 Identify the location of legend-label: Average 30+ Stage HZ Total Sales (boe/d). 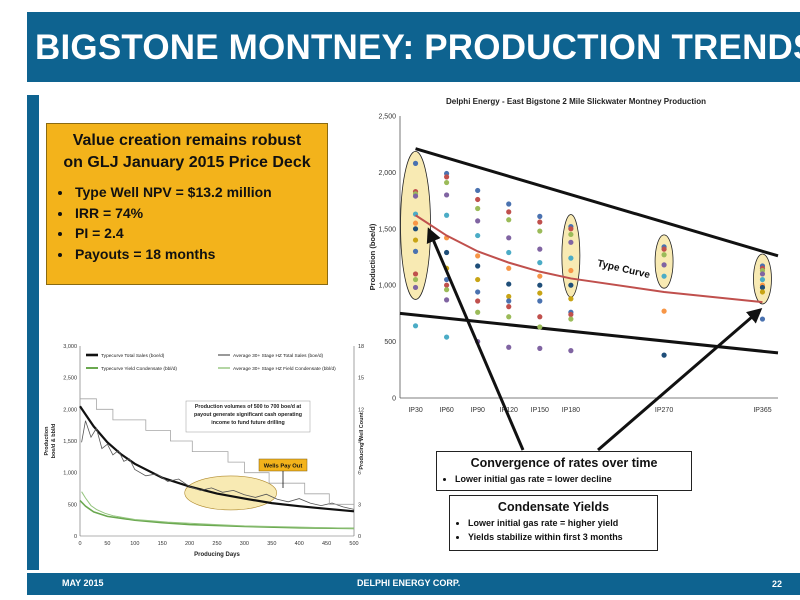
(278, 356).